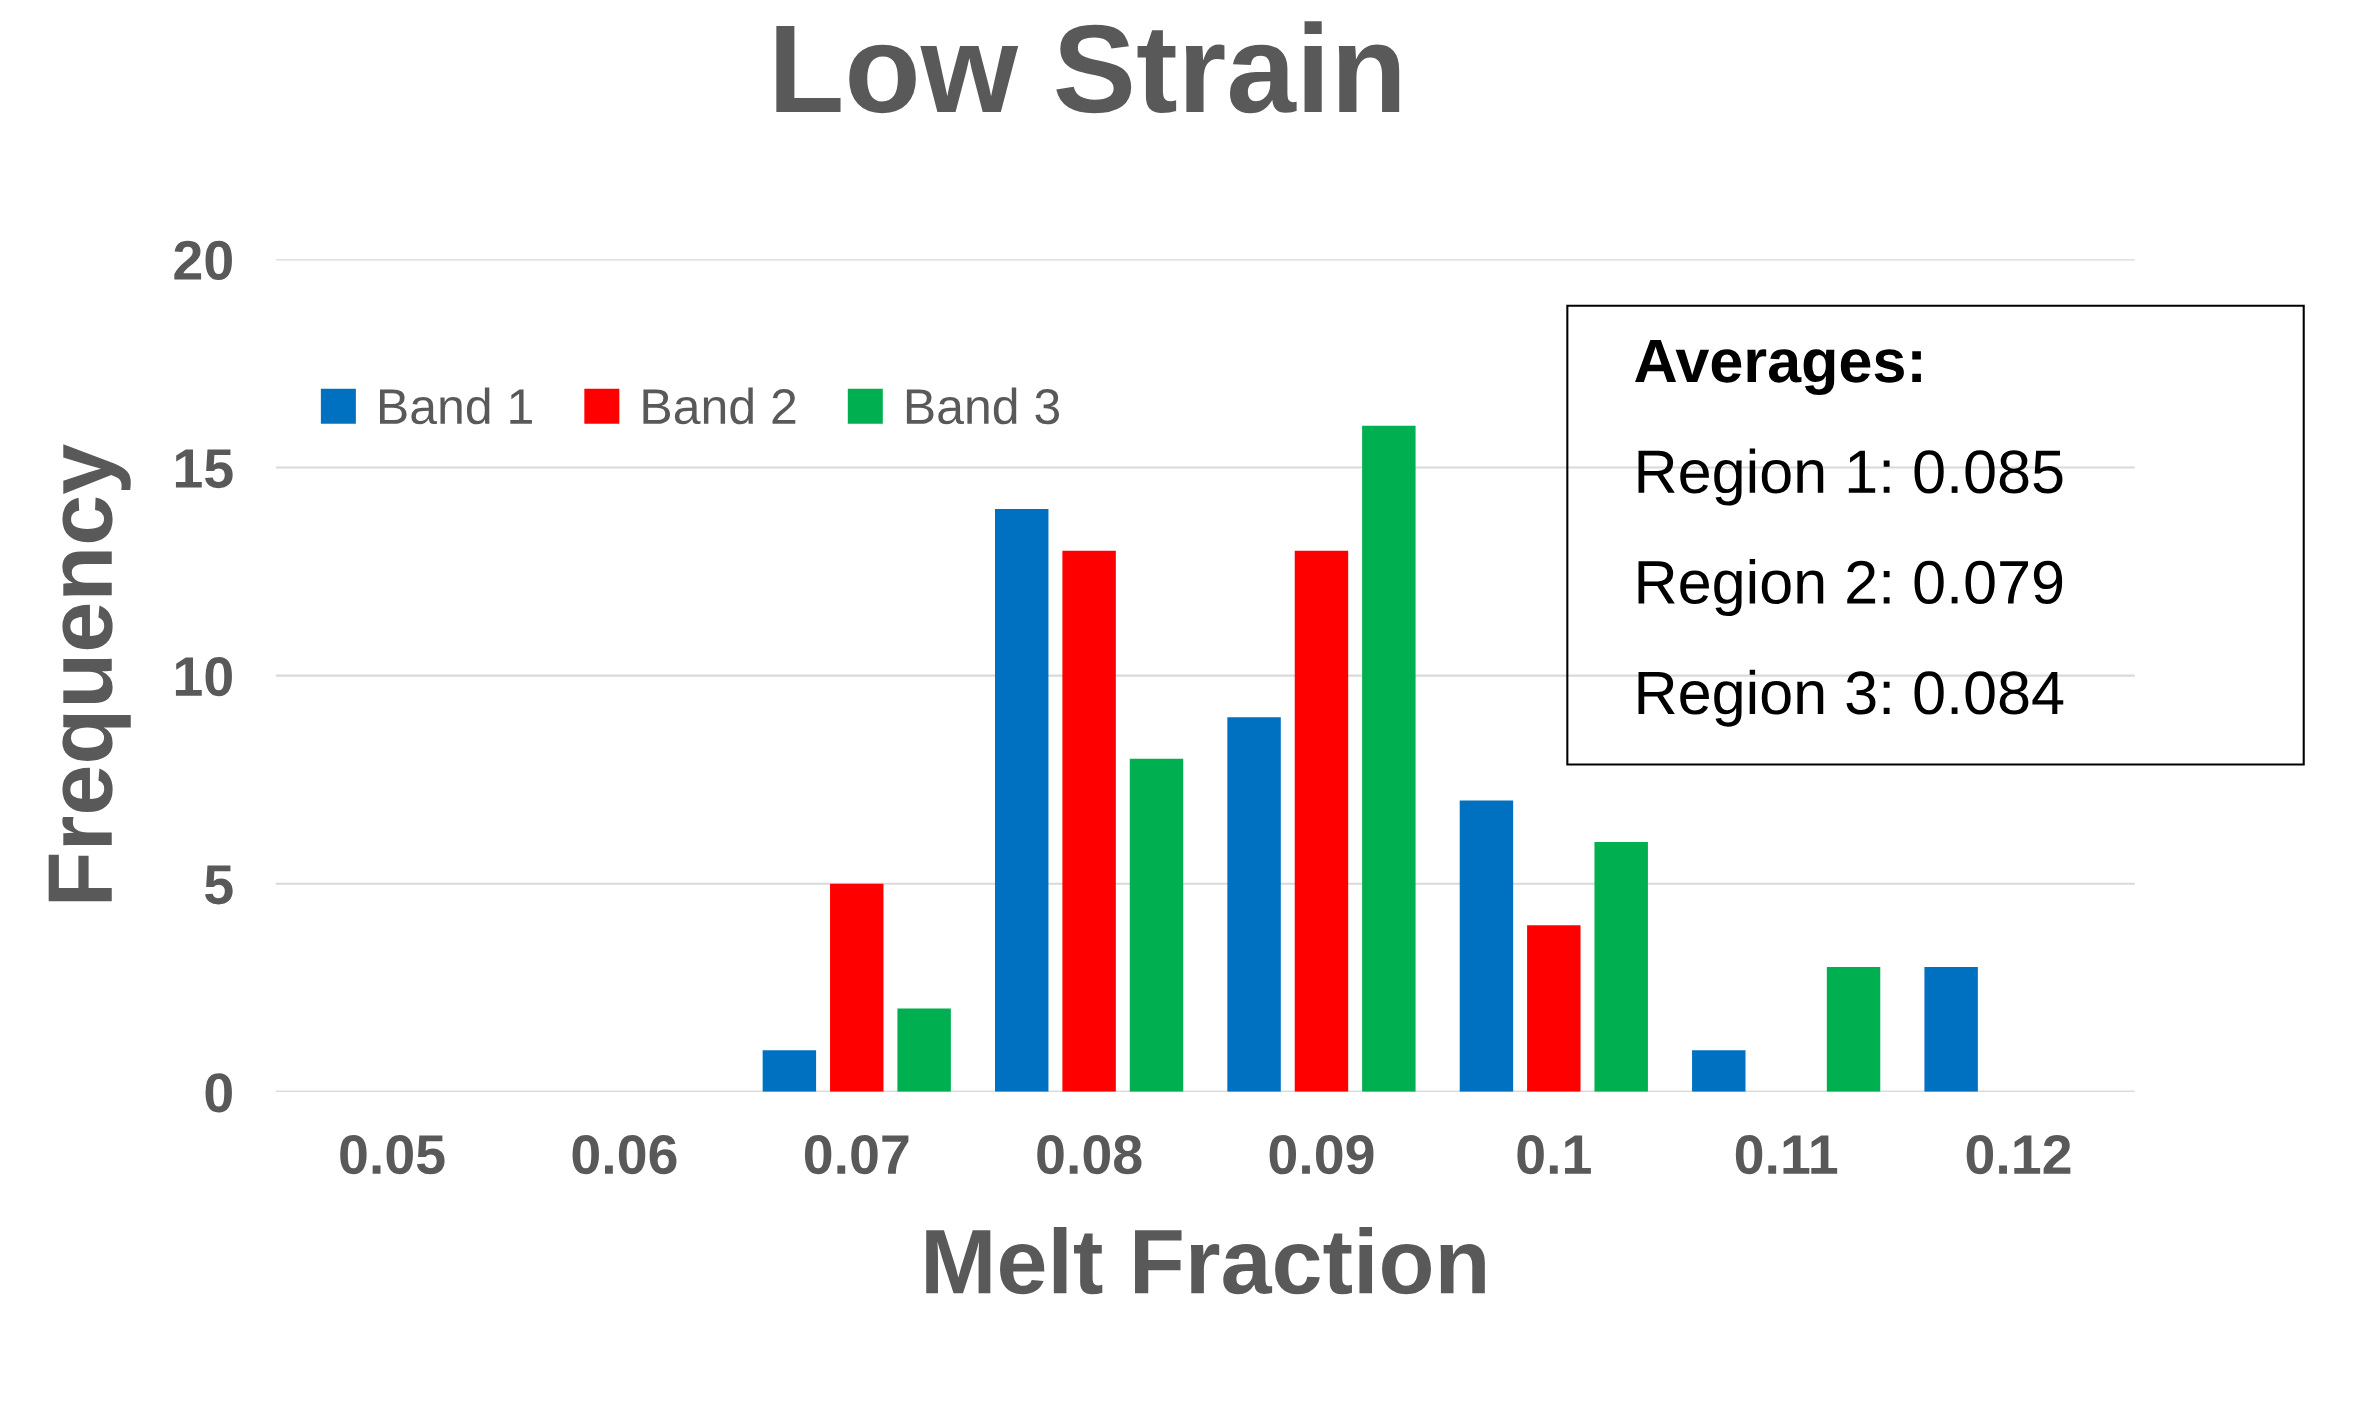 This screenshot has width=2364, height=1422. Describe the element at coordinates (1851, 698) in the screenshot. I see `annotation: Region 3: 0.084` at that location.